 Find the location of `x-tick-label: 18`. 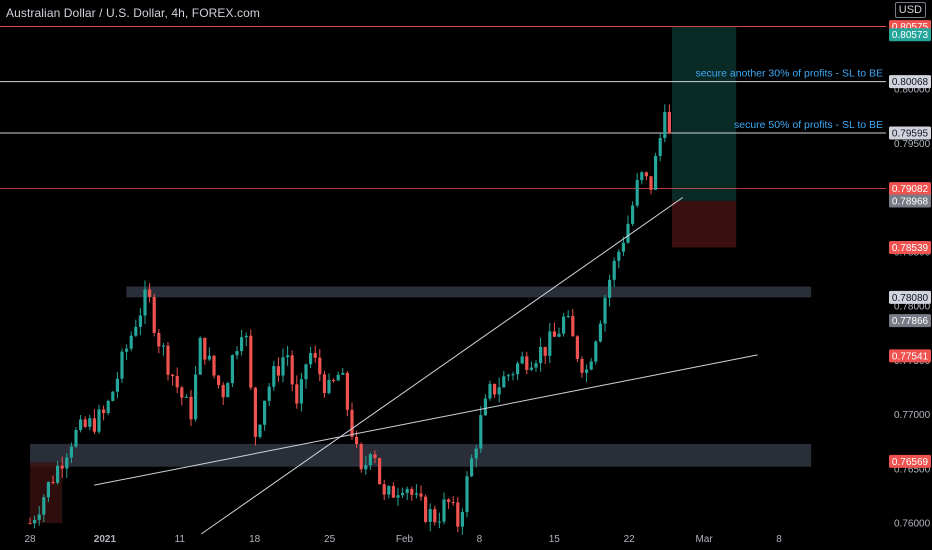

x-tick-label: 18 is located at coordinates (255, 539).